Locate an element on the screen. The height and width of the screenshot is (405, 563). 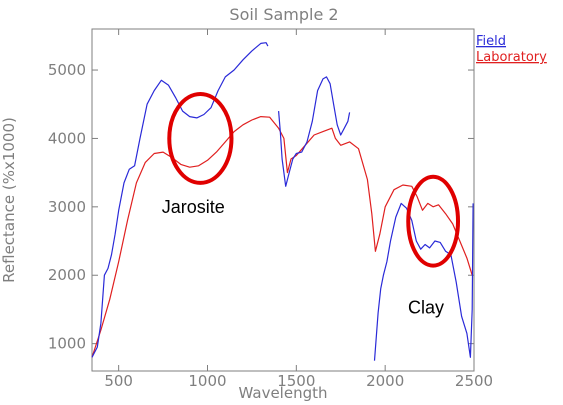
y-tick-label: 2000 is located at coordinates (67, 275).